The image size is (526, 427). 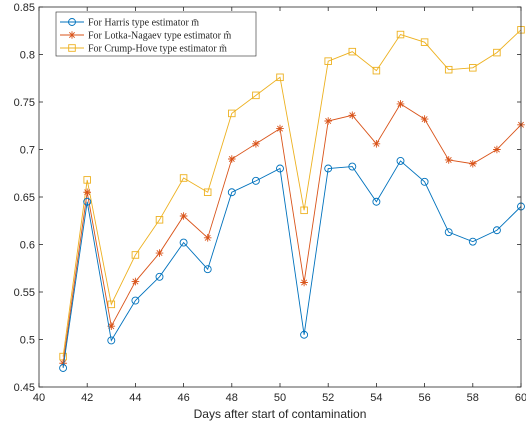 I want to click on legend-label: For Lotka-Nagaev type estimator m̂, so click(x=160, y=35).